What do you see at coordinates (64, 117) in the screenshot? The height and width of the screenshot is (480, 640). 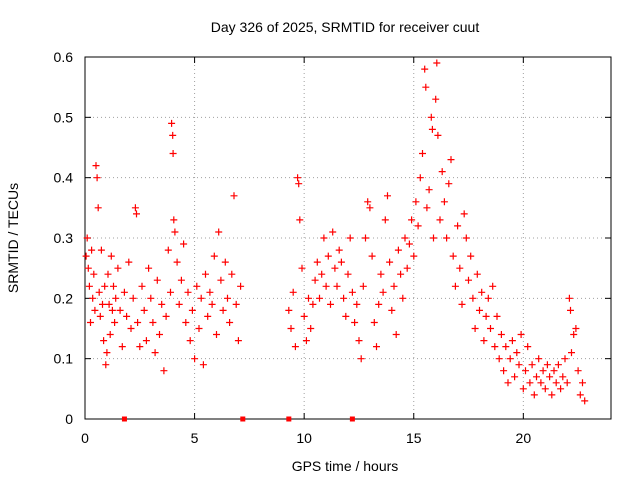 I see `y-tick-label: 0.5` at bounding box center [64, 117].